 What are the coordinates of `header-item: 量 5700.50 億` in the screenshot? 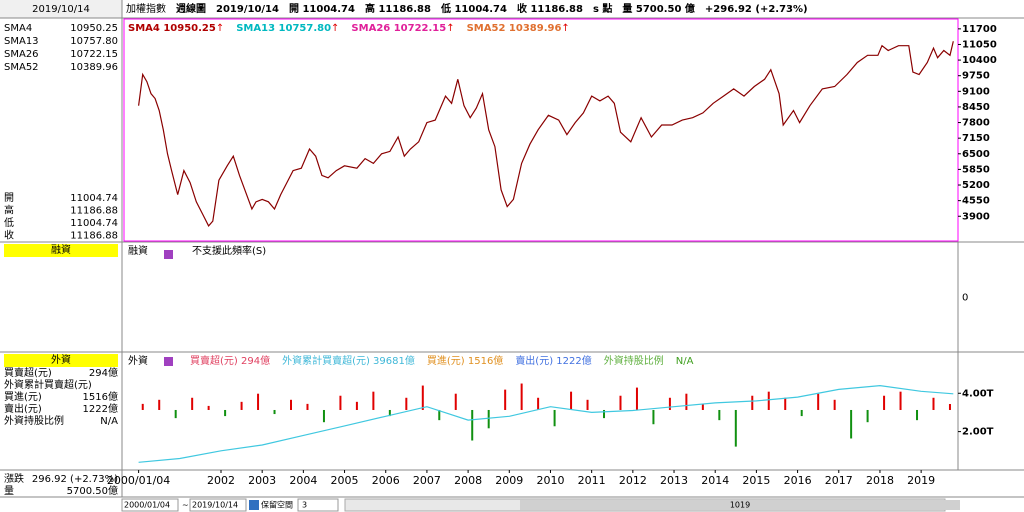 It's located at (658, 8).